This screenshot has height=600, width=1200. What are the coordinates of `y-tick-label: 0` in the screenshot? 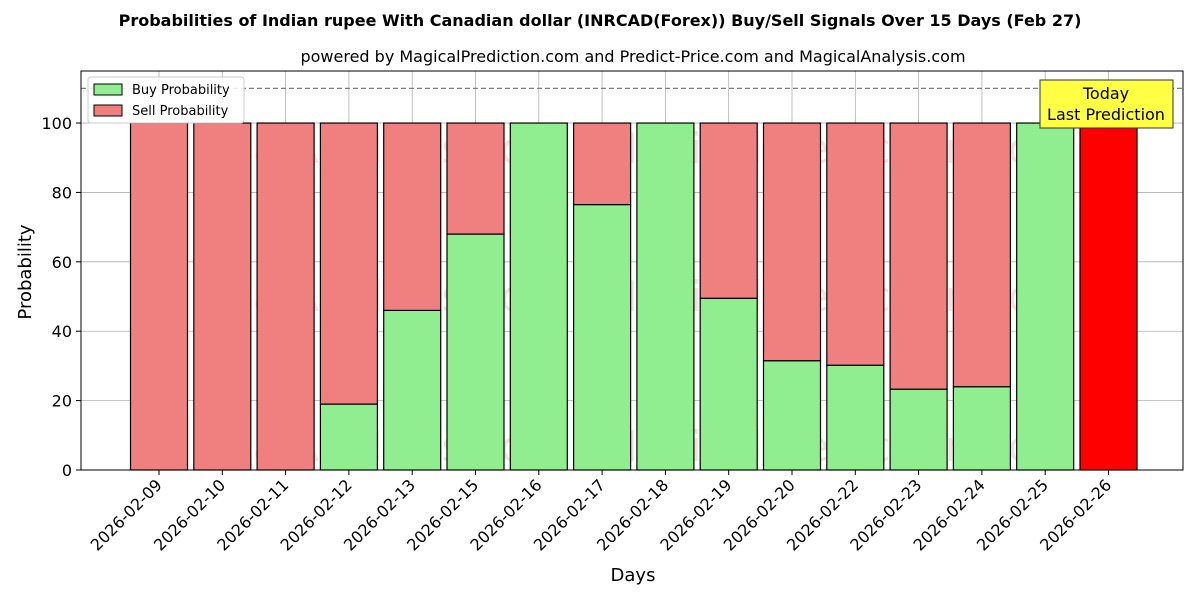 It's located at (67, 470).